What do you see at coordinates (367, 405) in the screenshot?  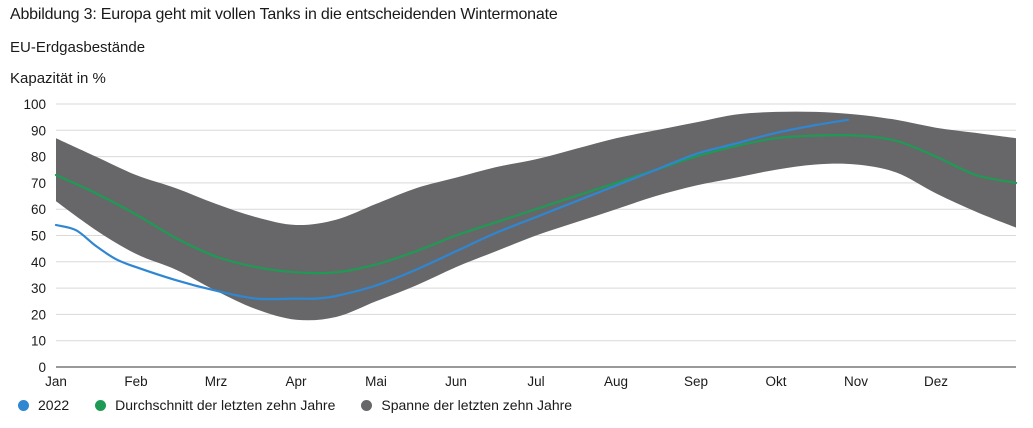 I see `legend-dot-range` at bounding box center [367, 405].